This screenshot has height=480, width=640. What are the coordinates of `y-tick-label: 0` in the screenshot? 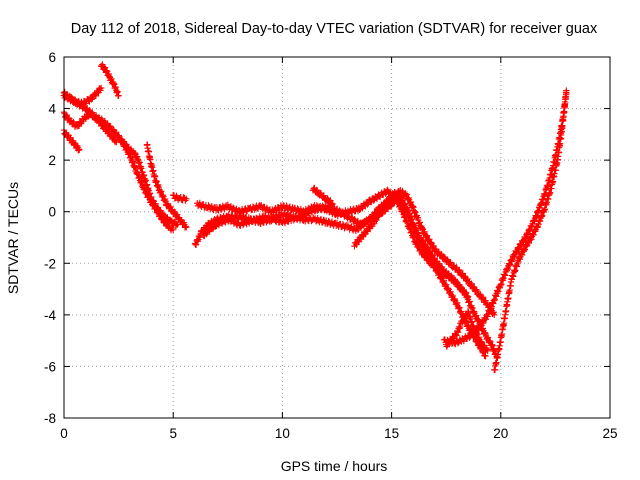 It's located at (52, 212).